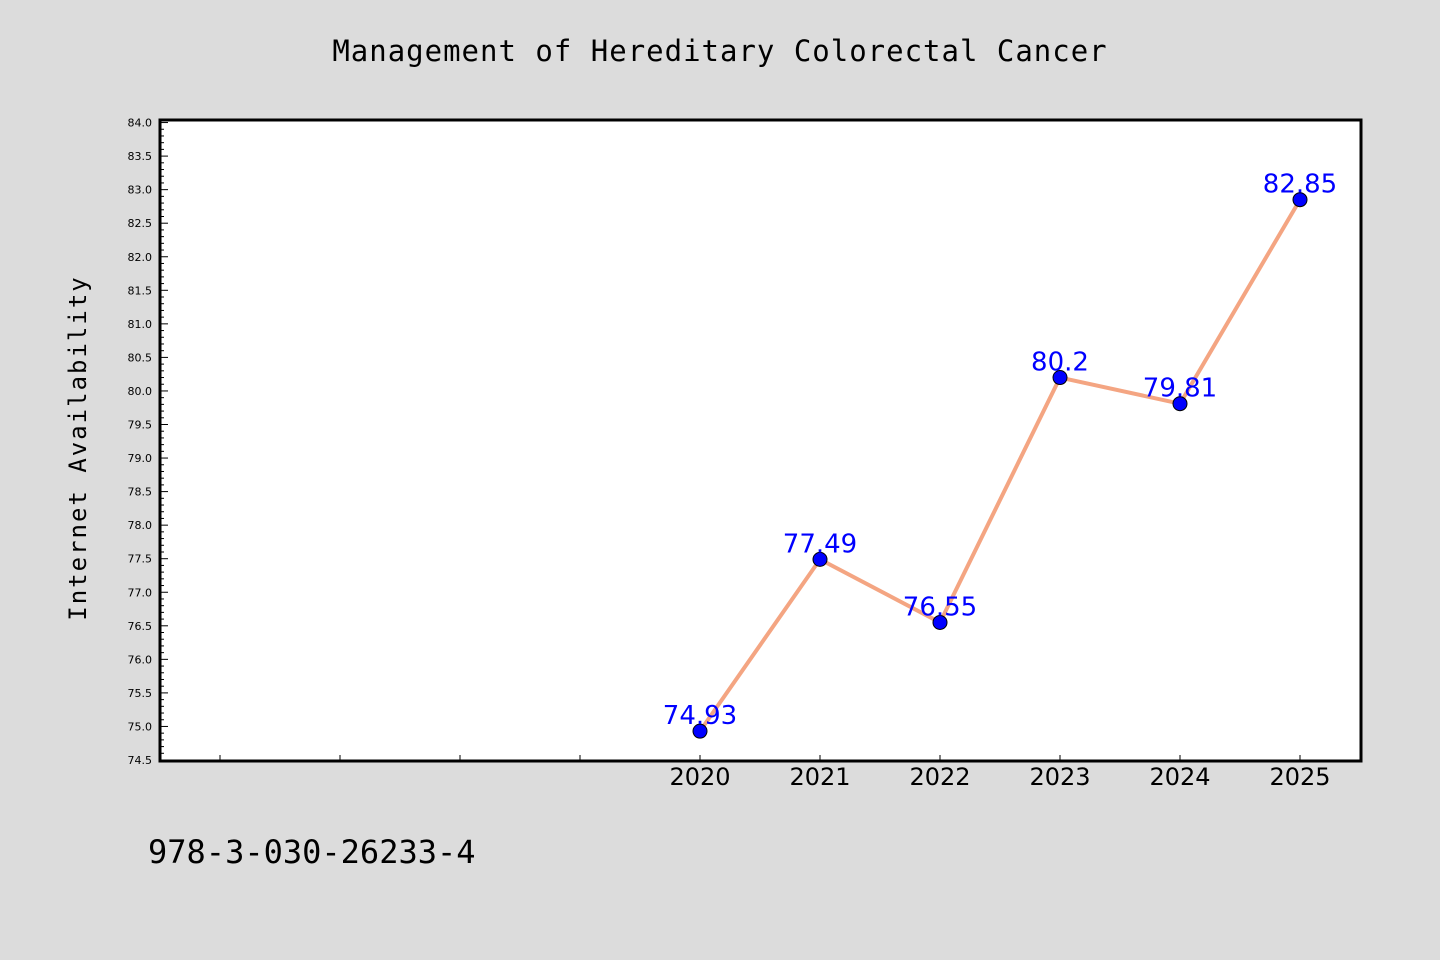 This screenshot has width=1440, height=960. I want to click on data-label: 82.85, so click(1300, 185).